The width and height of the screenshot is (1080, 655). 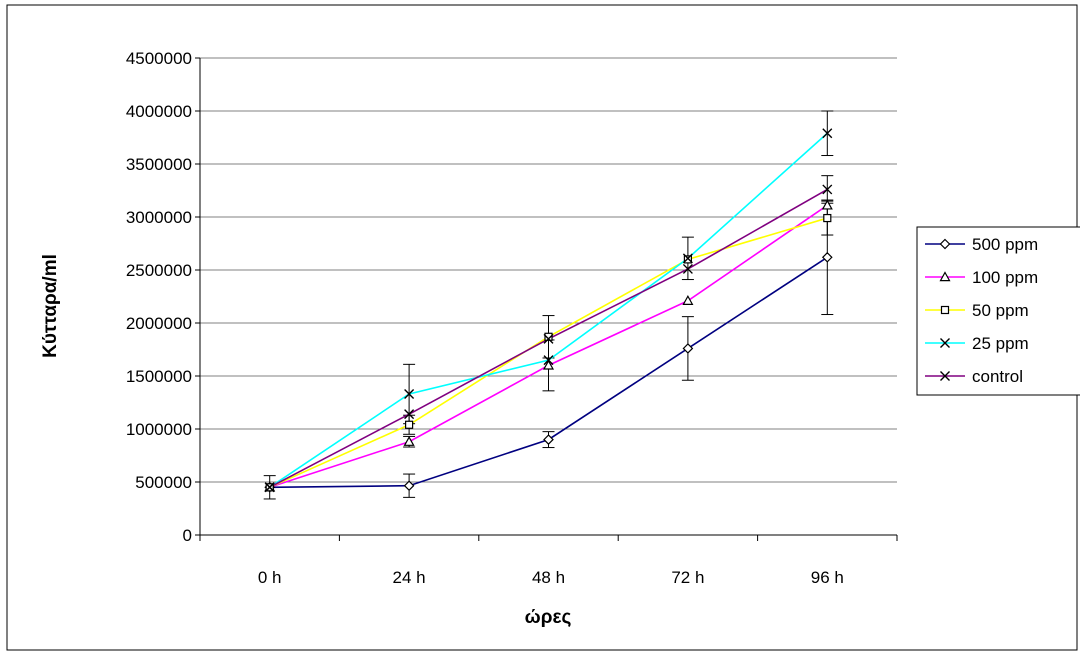 What do you see at coordinates (548, 617) in the screenshot?
I see `x-axis-label: ώρες` at bounding box center [548, 617].